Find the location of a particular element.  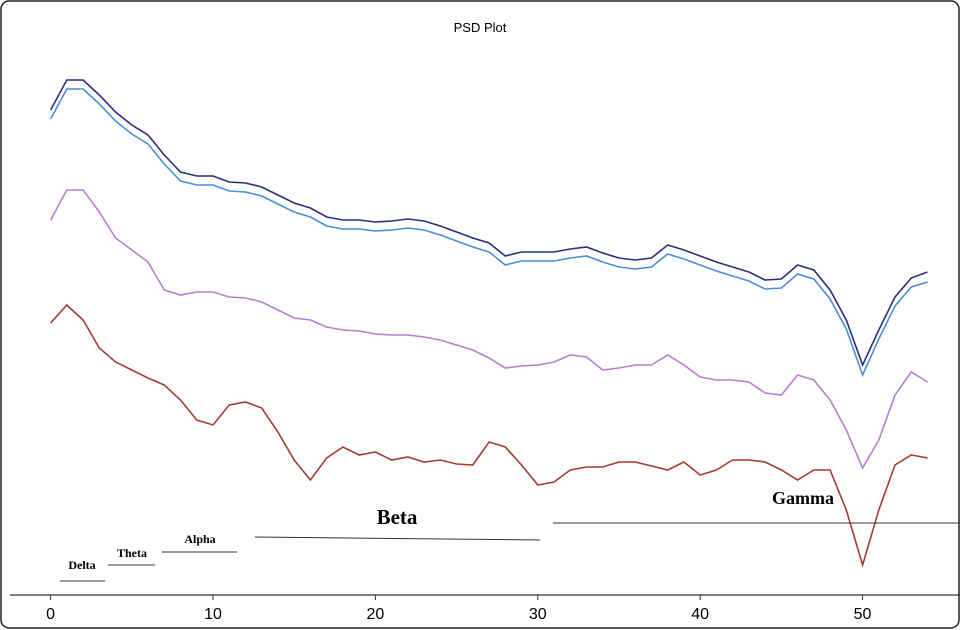

band-label: Theta is located at coordinates (132, 553).